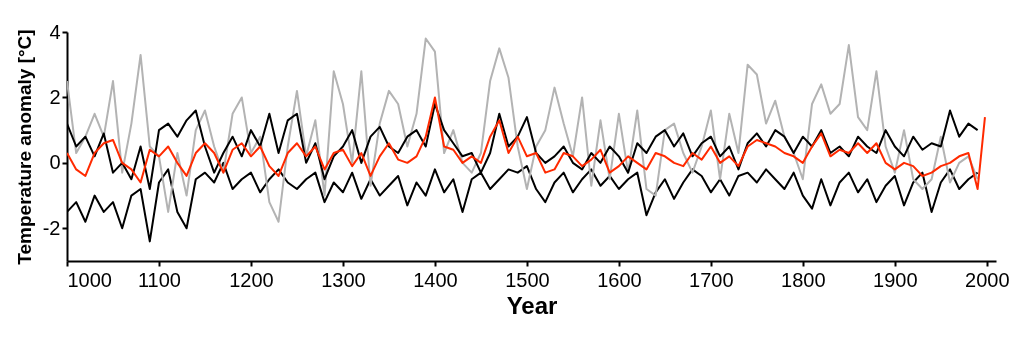  I want to click on y-tick-label: 4, so click(55, 31).